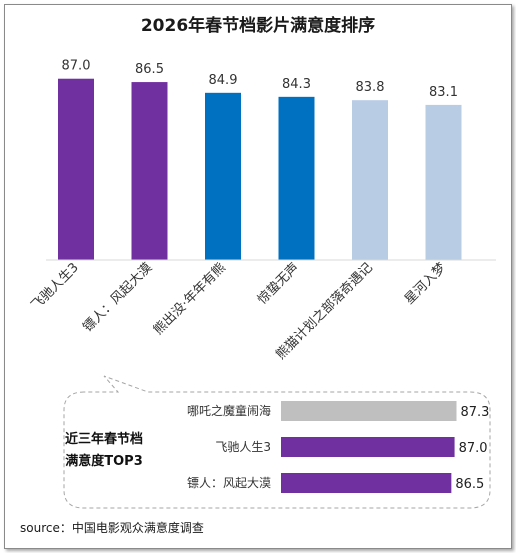 Image resolution: width=516 pixels, height=553 pixels. What do you see at coordinates (118, 298) in the screenshot?
I see `category-label-2: 镖人：风起大漠` at bounding box center [118, 298].